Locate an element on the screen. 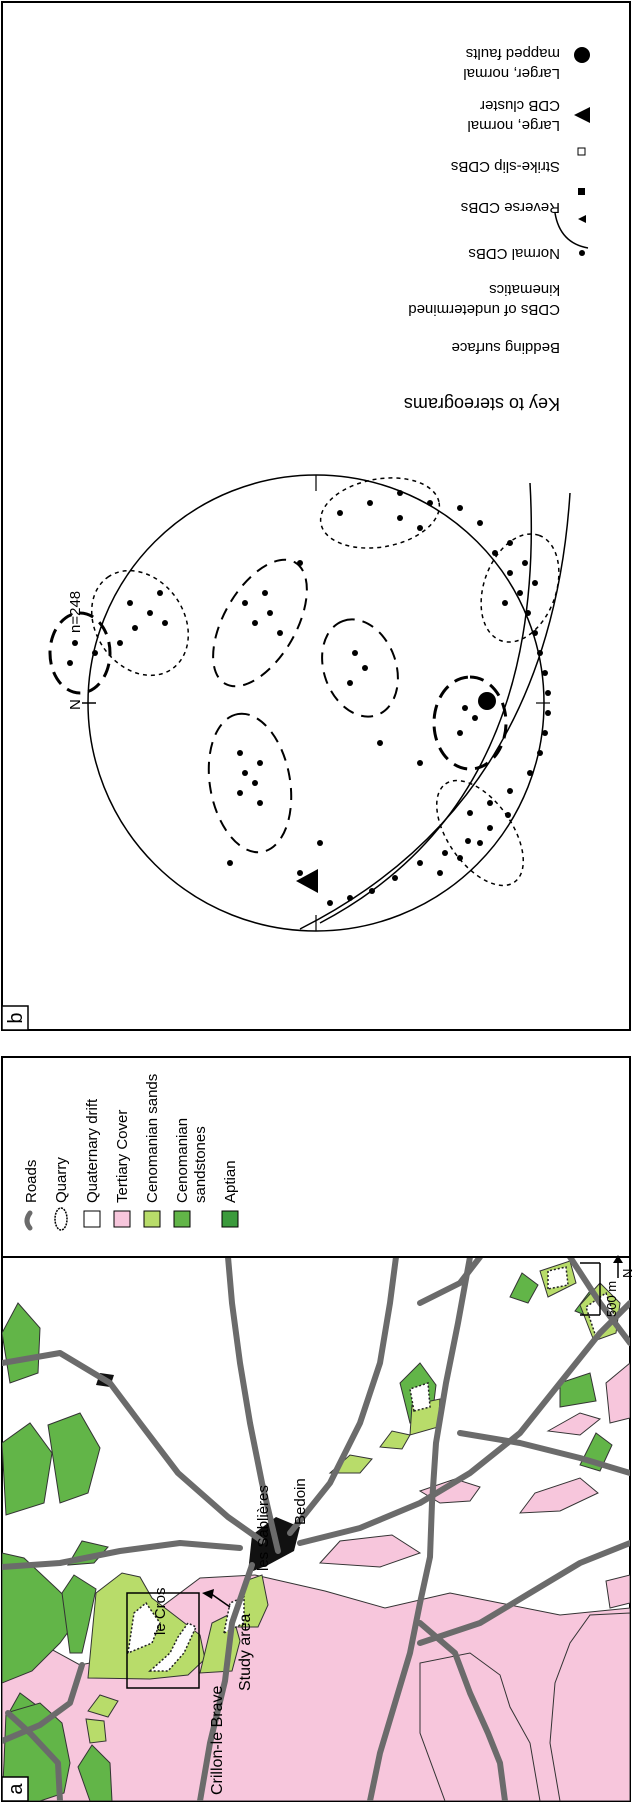 The height and width of the screenshot is (1803, 632). legend-cenomanian-sands-swatch is located at coordinates (152, 1219).